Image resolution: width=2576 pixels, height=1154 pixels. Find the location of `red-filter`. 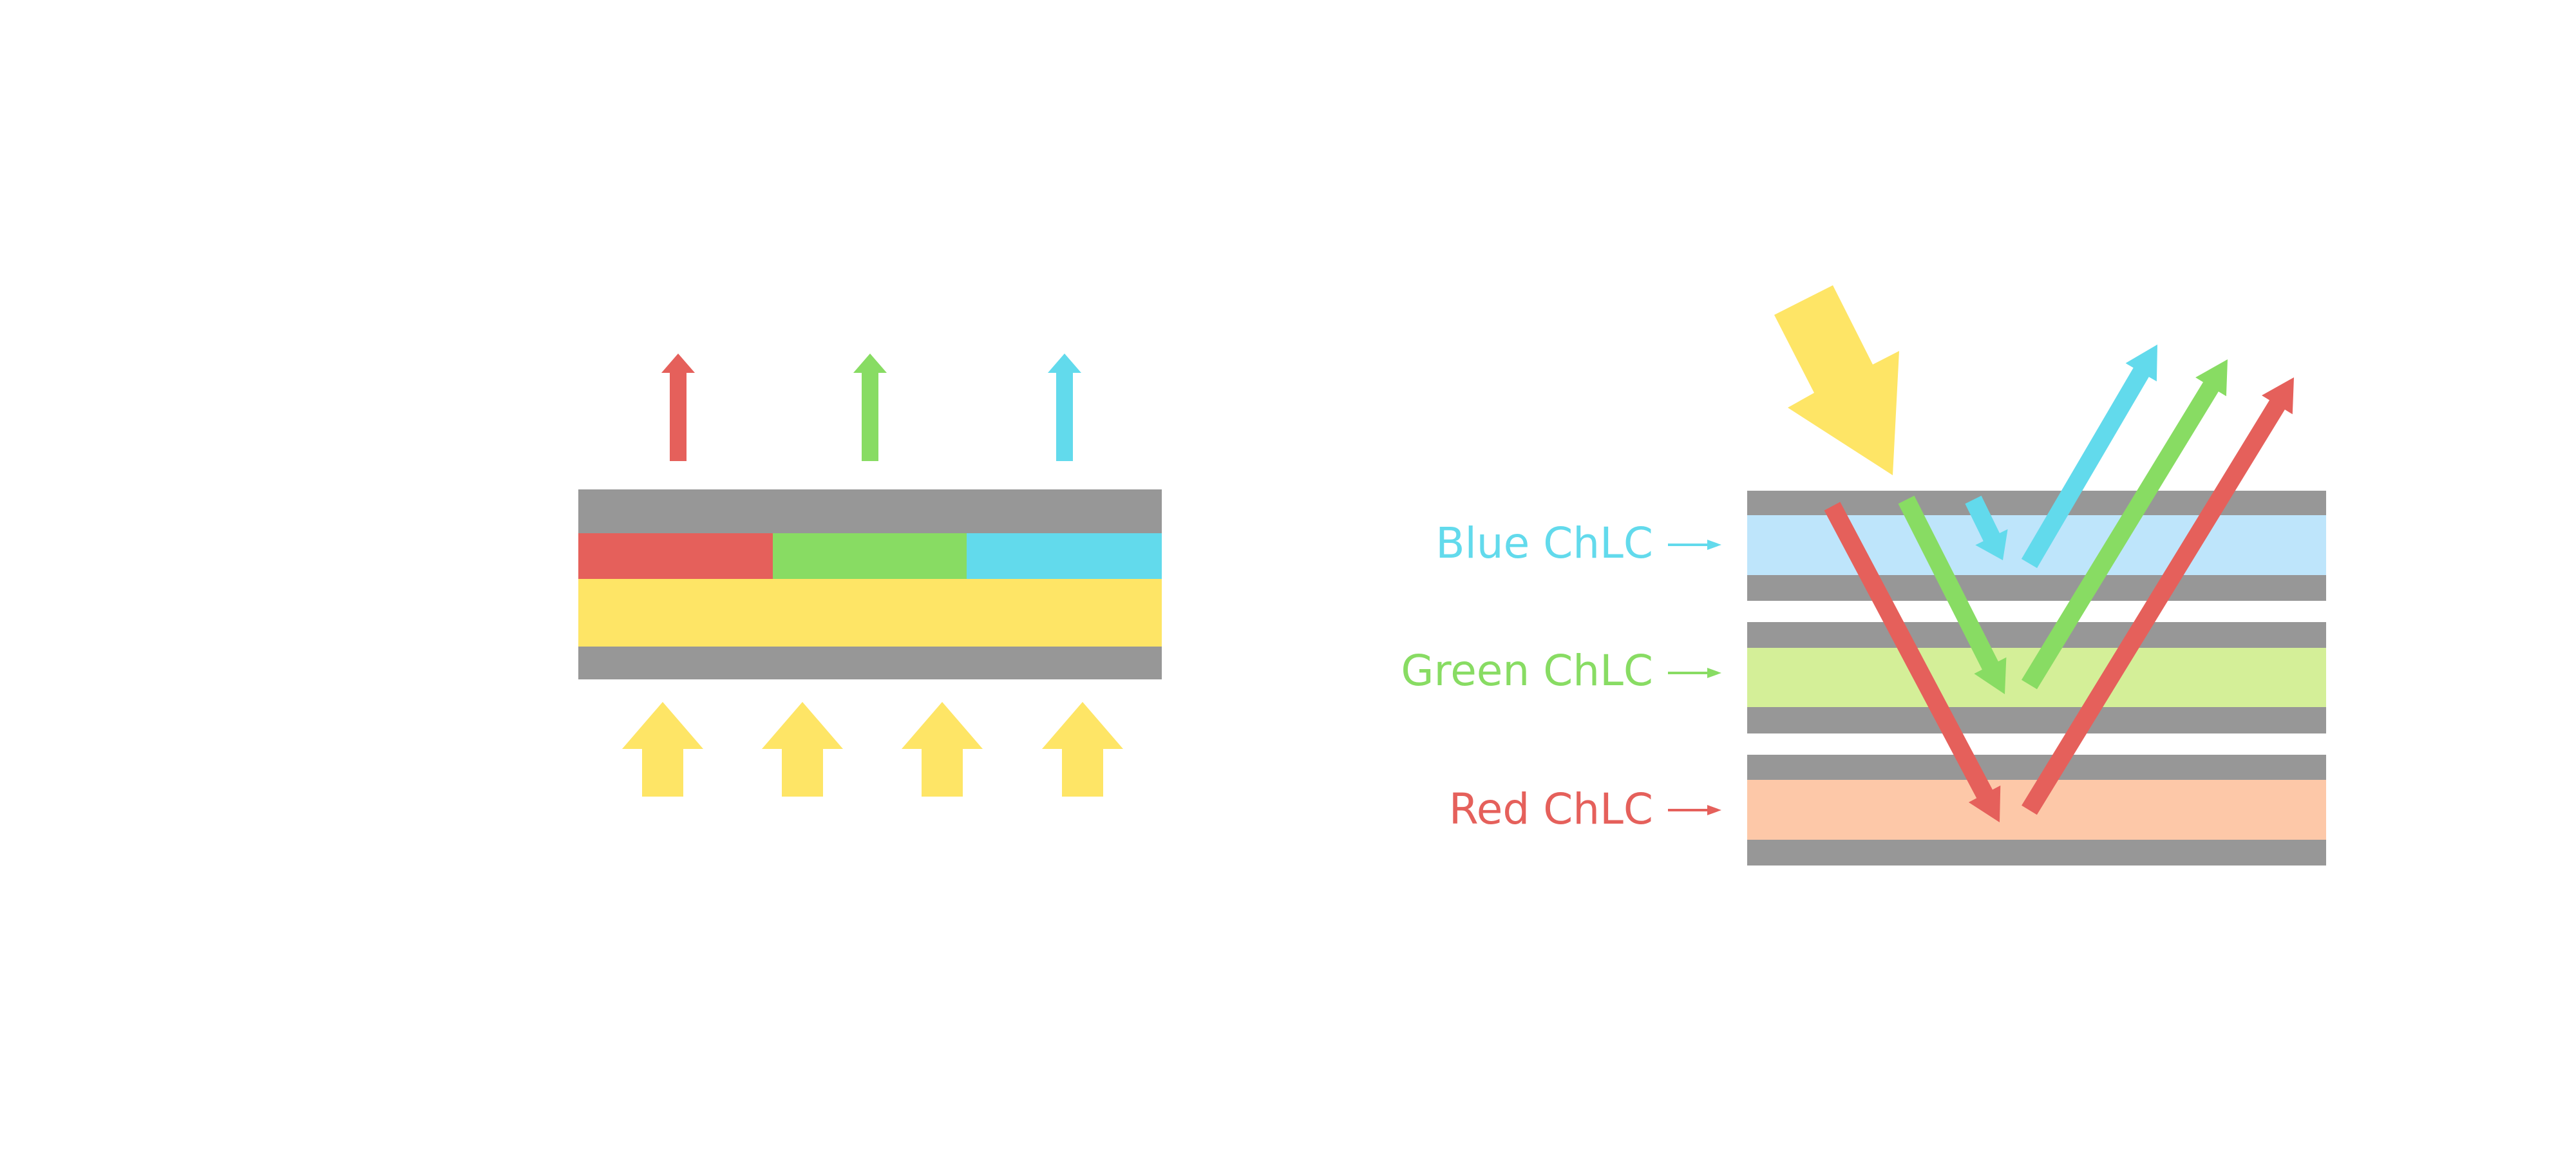

red-filter is located at coordinates (676, 556).